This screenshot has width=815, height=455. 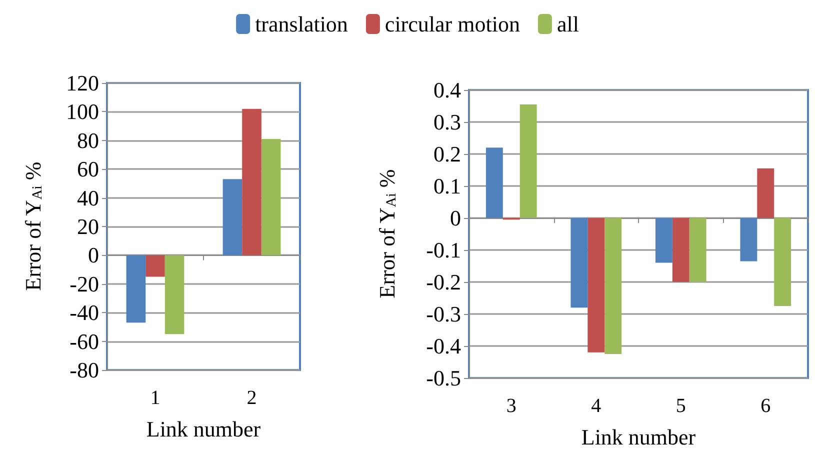 I want to click on y-tick-label: -0.4, so click(x=443, y=346).